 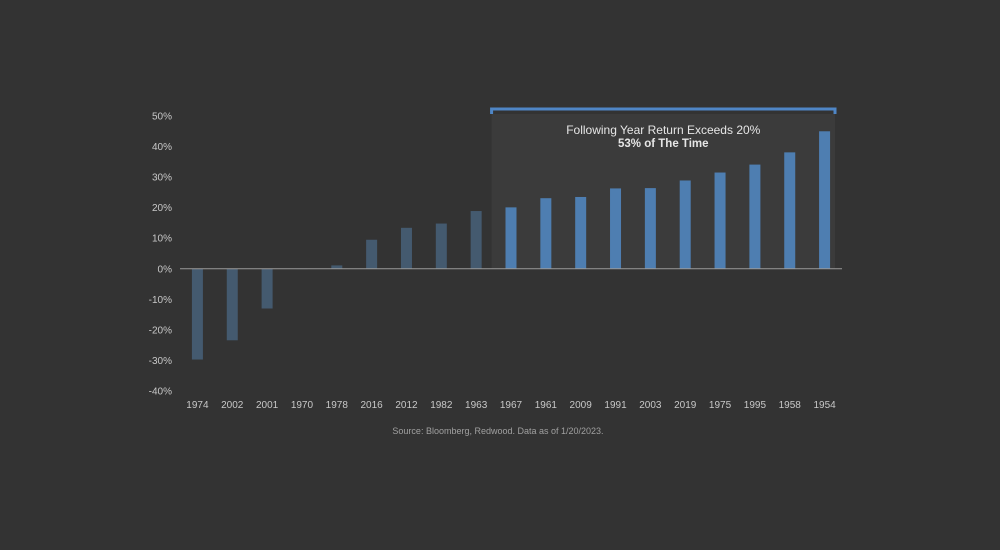 I want to click on x-tick-label: 2001, so click(x=267, y=405).